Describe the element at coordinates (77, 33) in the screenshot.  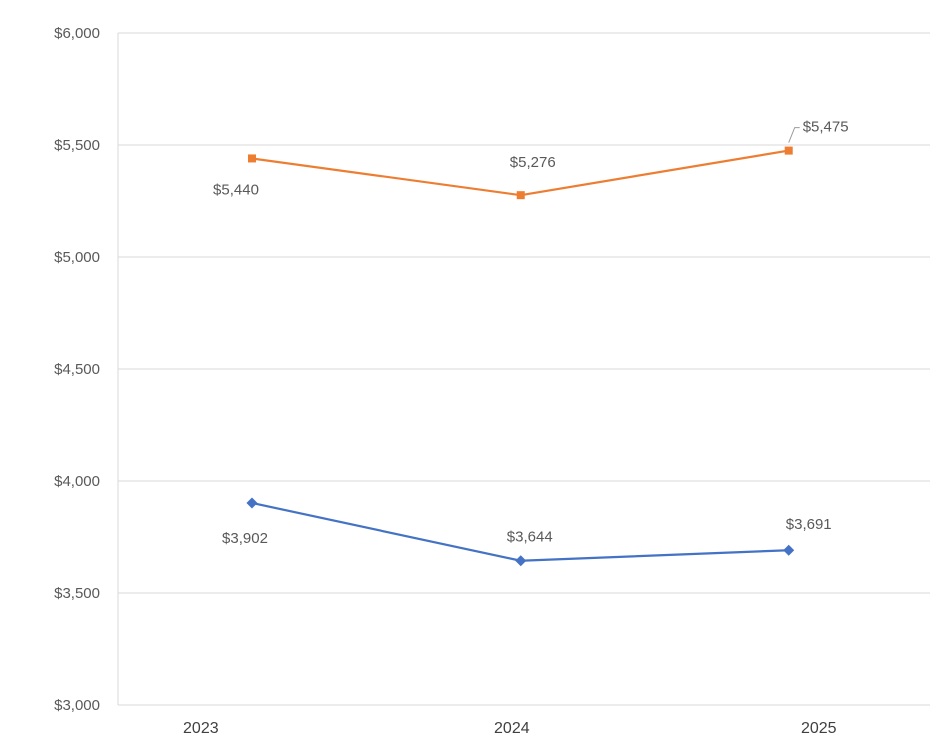
I see `y-axis-tick-label: $6,000` at that location.